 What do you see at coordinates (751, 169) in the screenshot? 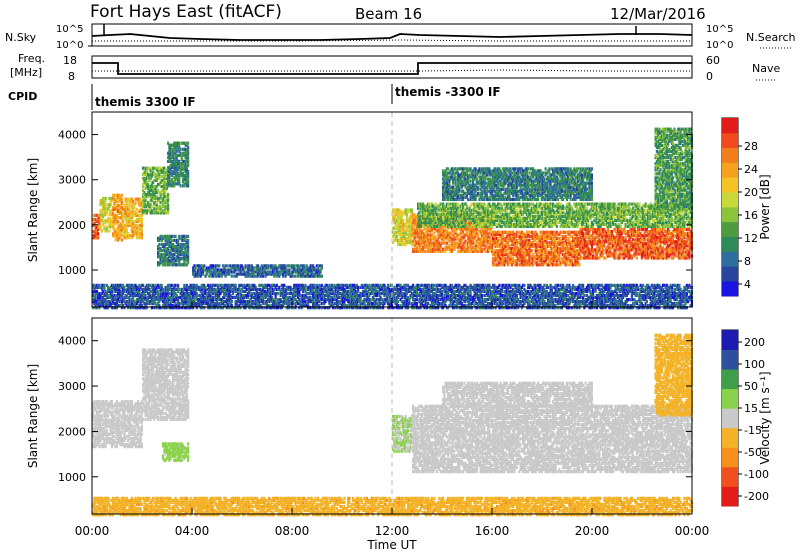
I see `power-cbar-tick-label-1: 24` at bounding box center [751, 169].